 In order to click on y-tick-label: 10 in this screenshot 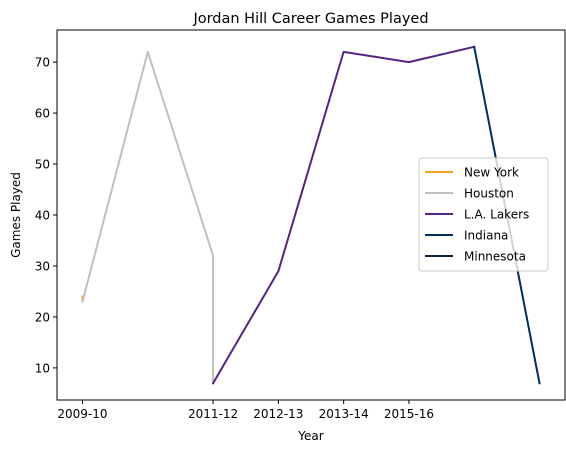, I will do `click(42, 368)`.